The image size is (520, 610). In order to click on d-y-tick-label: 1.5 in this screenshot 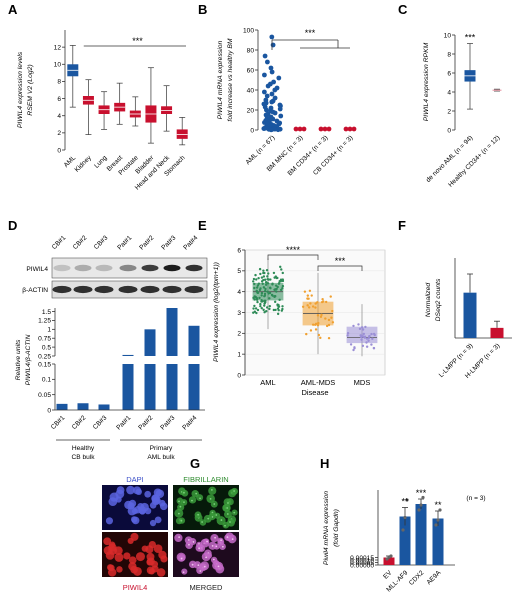, I will do `click(46, 312)`.